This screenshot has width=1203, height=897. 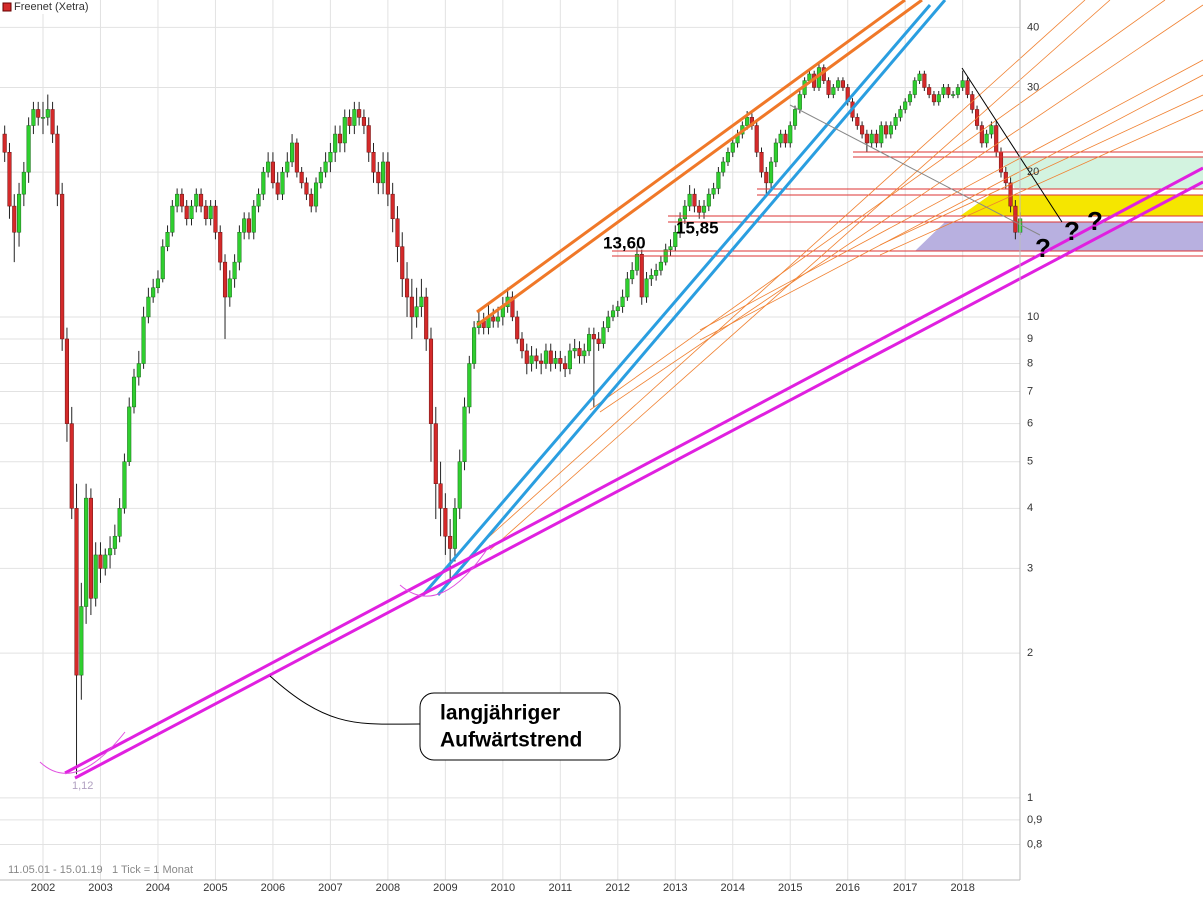 I want to click on x-tick-label: 2006, so click(x=273, y=888).